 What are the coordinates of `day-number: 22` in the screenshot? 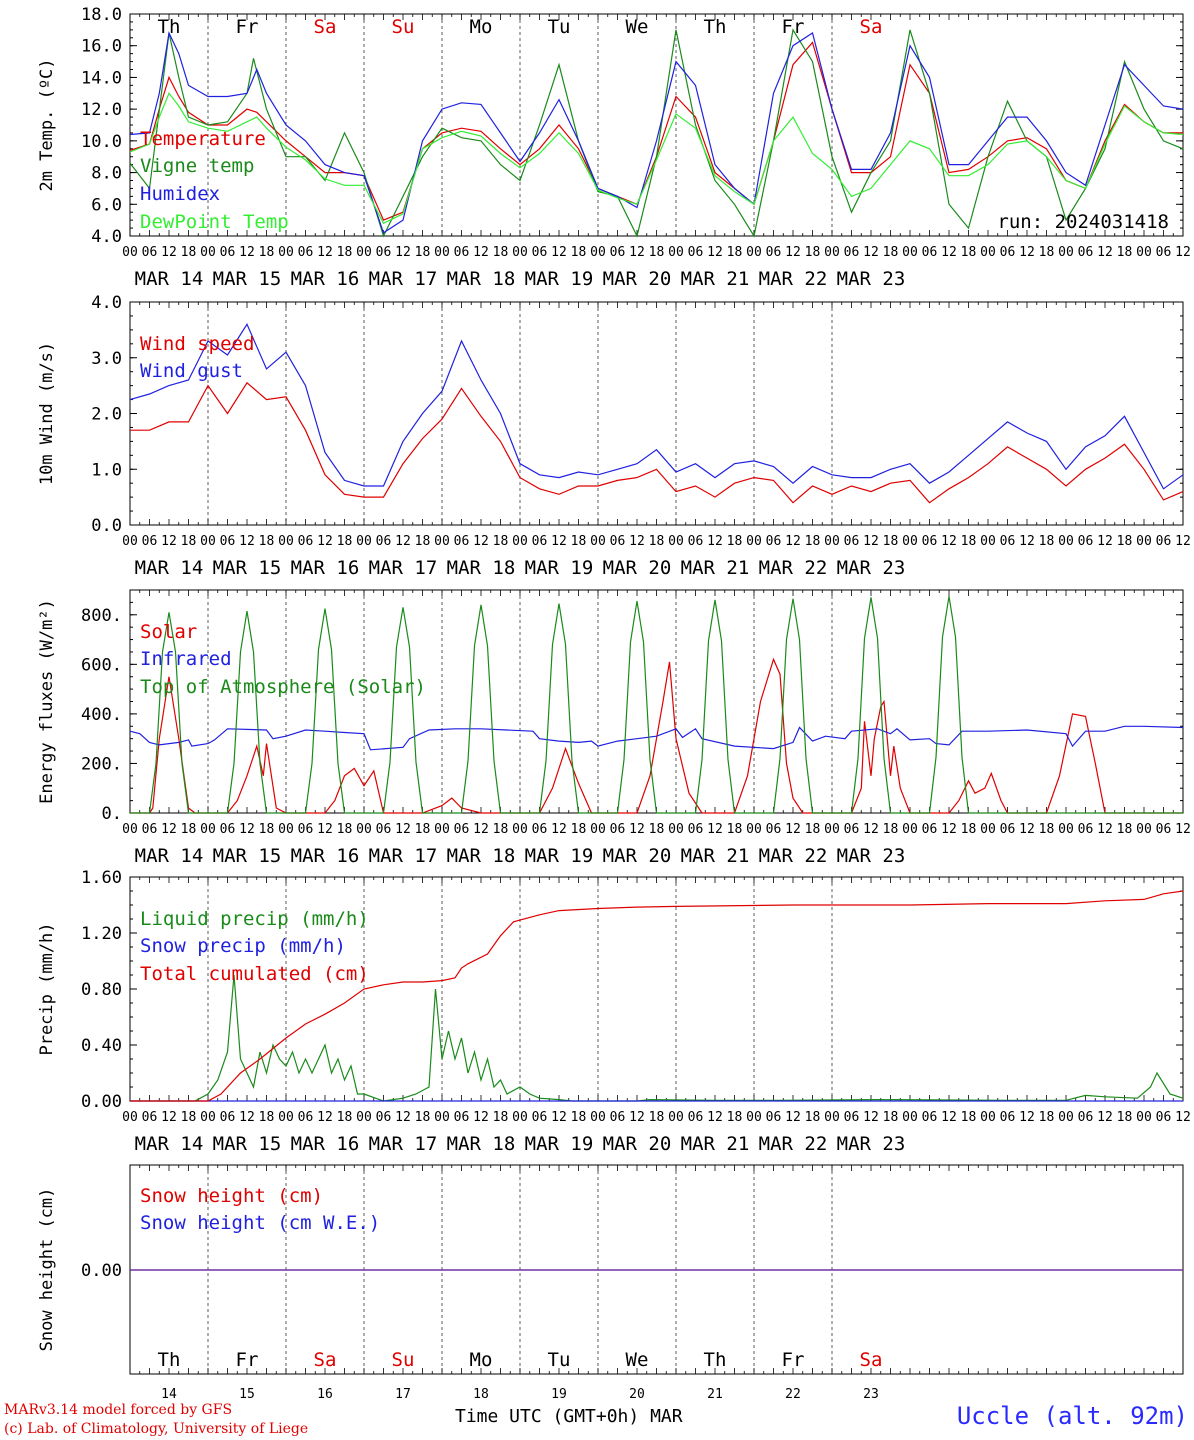 It's located at (793, 1393).